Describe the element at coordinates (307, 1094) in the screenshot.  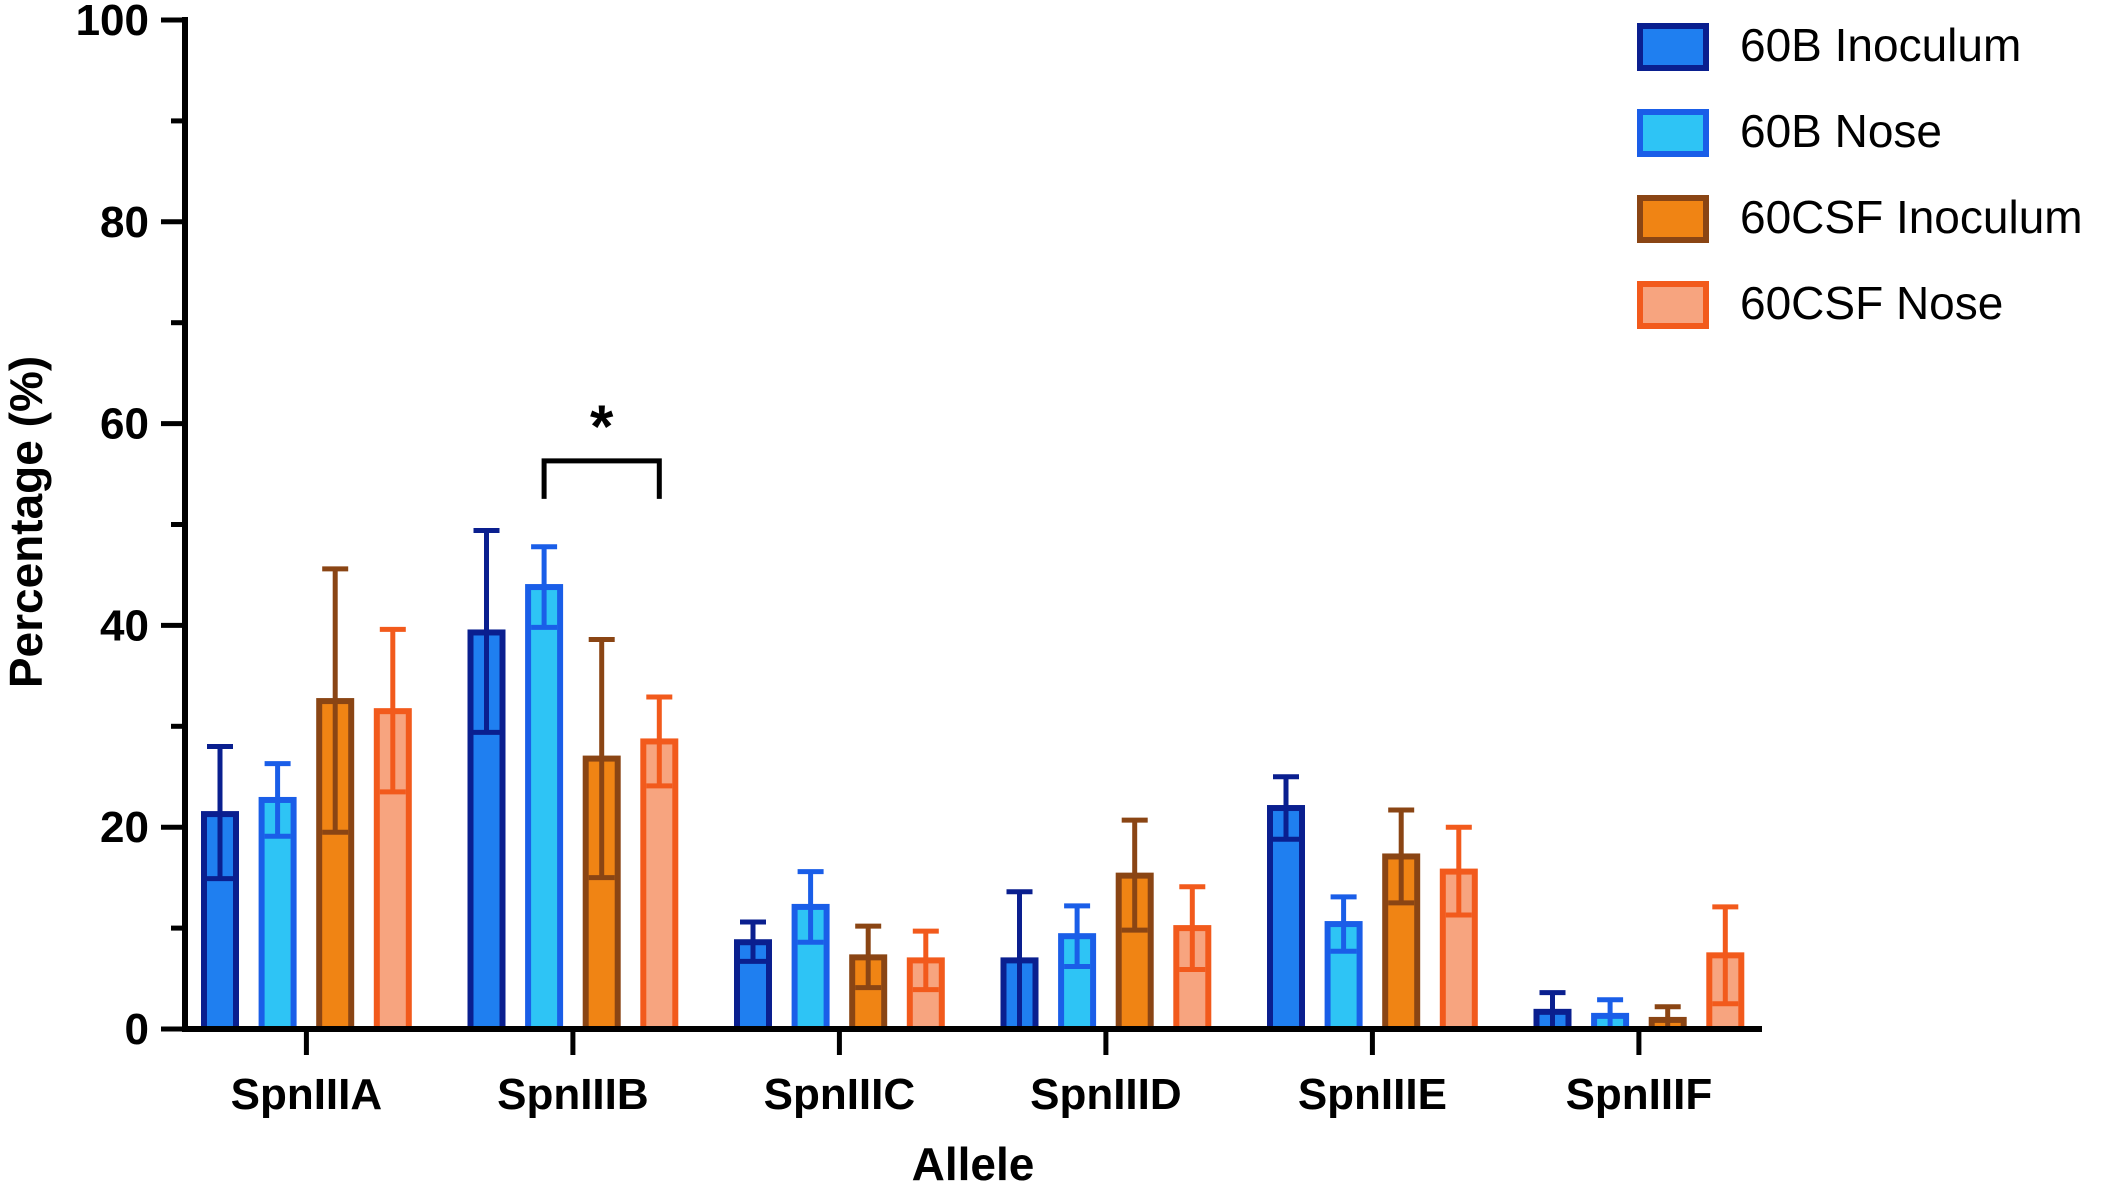
I see `x-tick-label-spniiia: SpnIIIA` at that location.